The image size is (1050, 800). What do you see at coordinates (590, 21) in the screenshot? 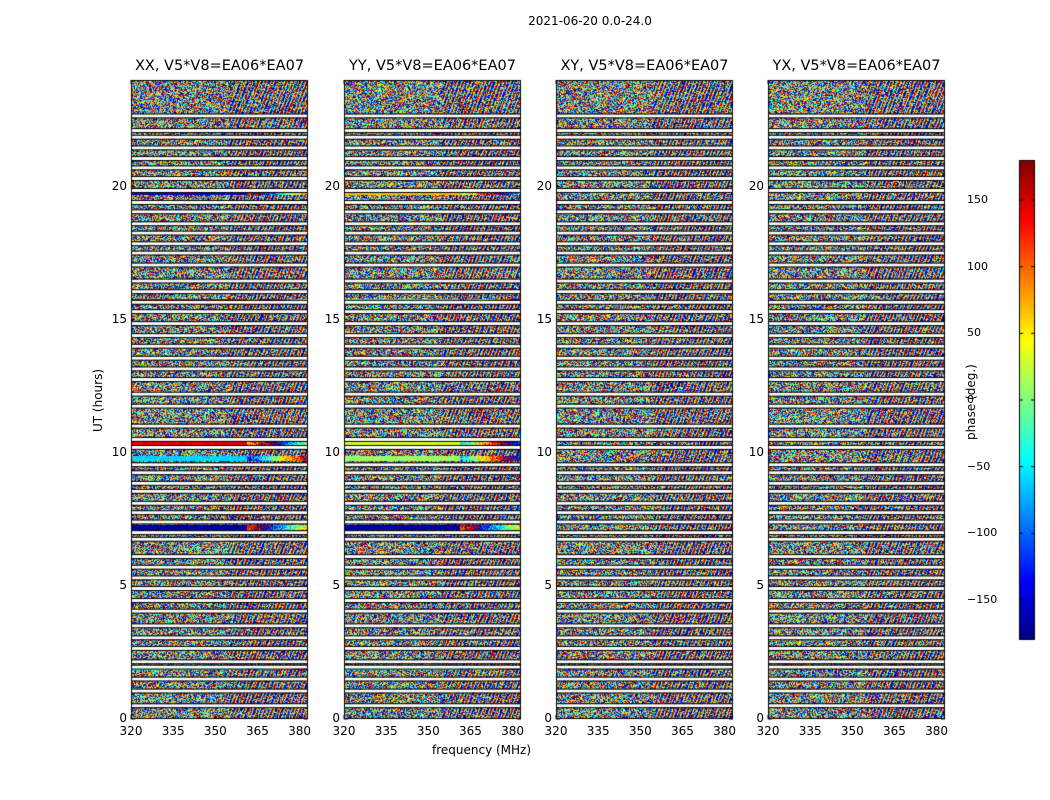
I see `figure-suptitle: 2021-06-20 0.0-24.0` at bounding box center [590, 21].